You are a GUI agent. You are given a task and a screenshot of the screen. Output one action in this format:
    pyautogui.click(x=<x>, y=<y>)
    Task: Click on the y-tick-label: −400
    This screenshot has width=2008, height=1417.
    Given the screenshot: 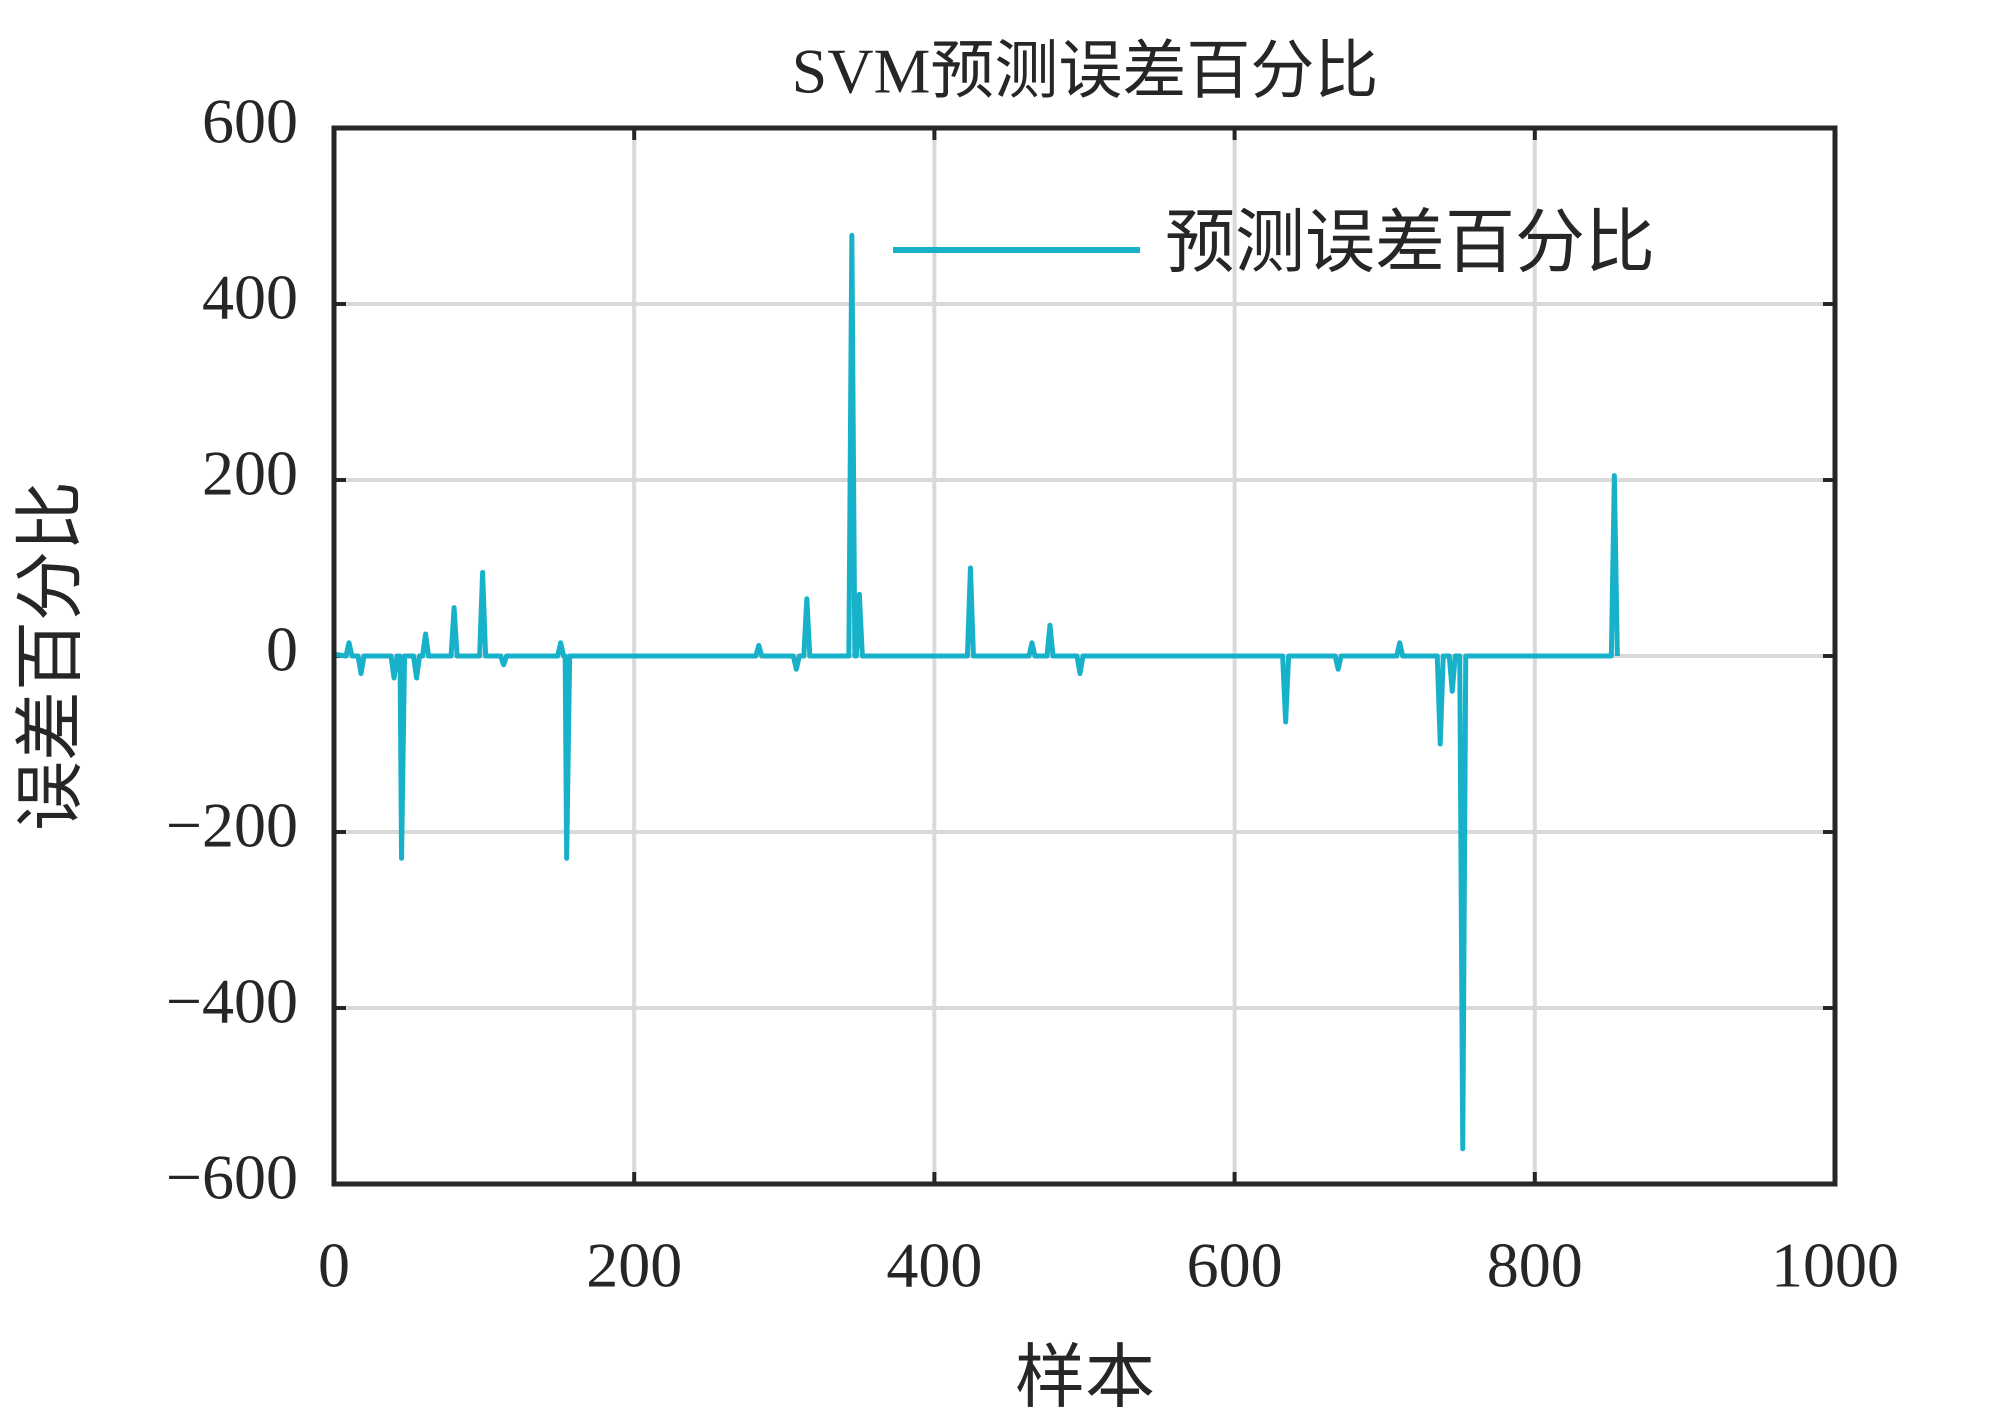 What is the action you would take?
    pyautogui.click(x=232, y=1001)
    